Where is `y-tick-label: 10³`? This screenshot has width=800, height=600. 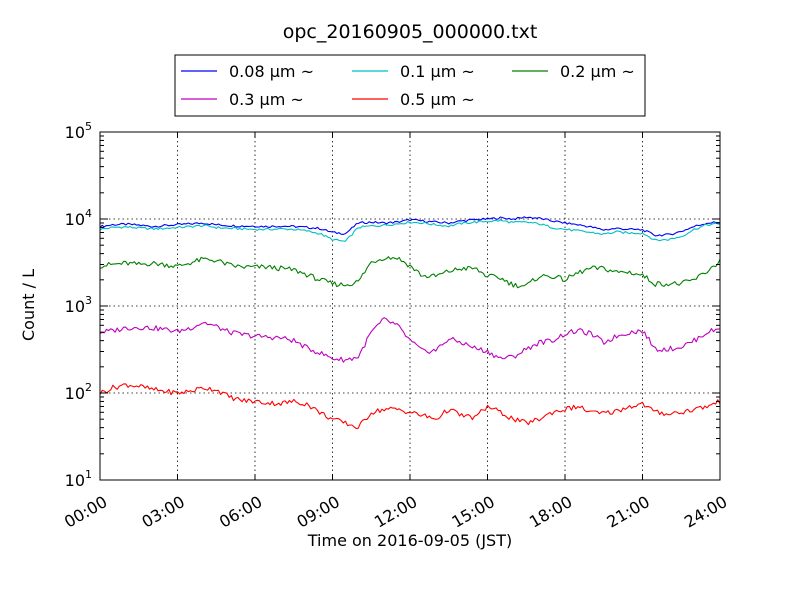
y-tick-label: 10³ is located at coordinates (78, 305).